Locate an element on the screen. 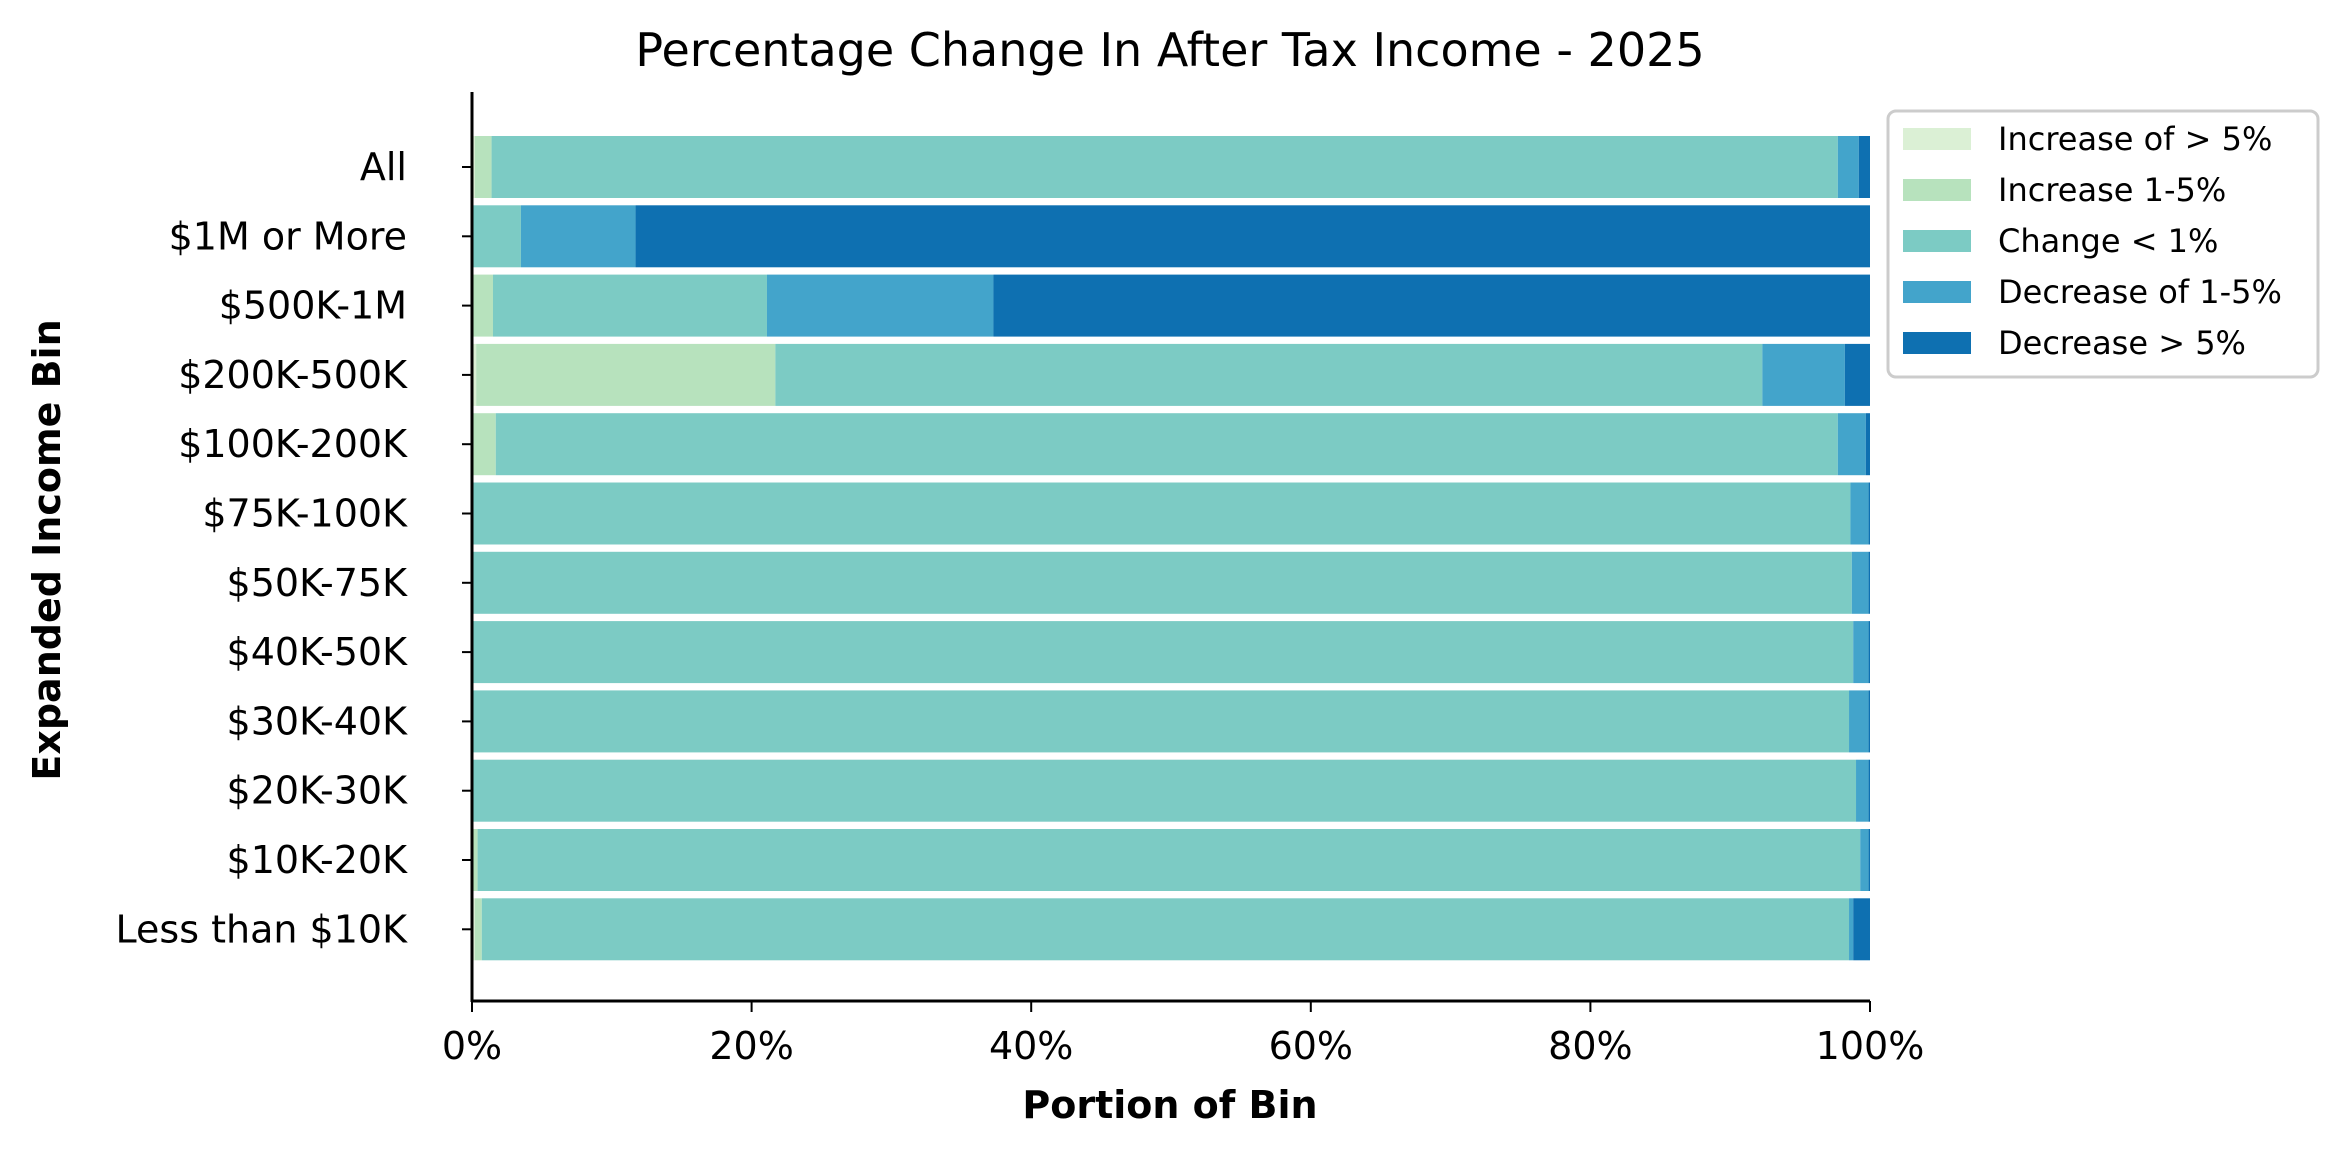  x-tick-label: 60% is located at coordinates (1311, 1046).